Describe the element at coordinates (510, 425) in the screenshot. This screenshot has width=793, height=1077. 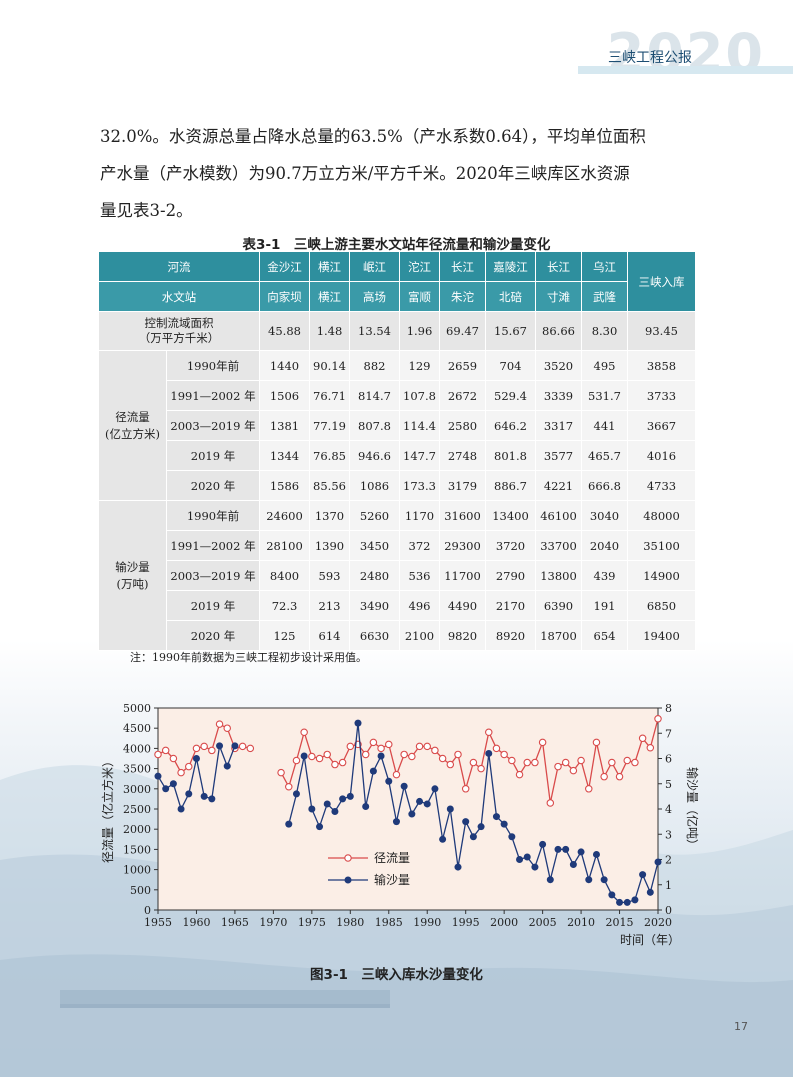
I see `runoff-value: 646.2` at that location.